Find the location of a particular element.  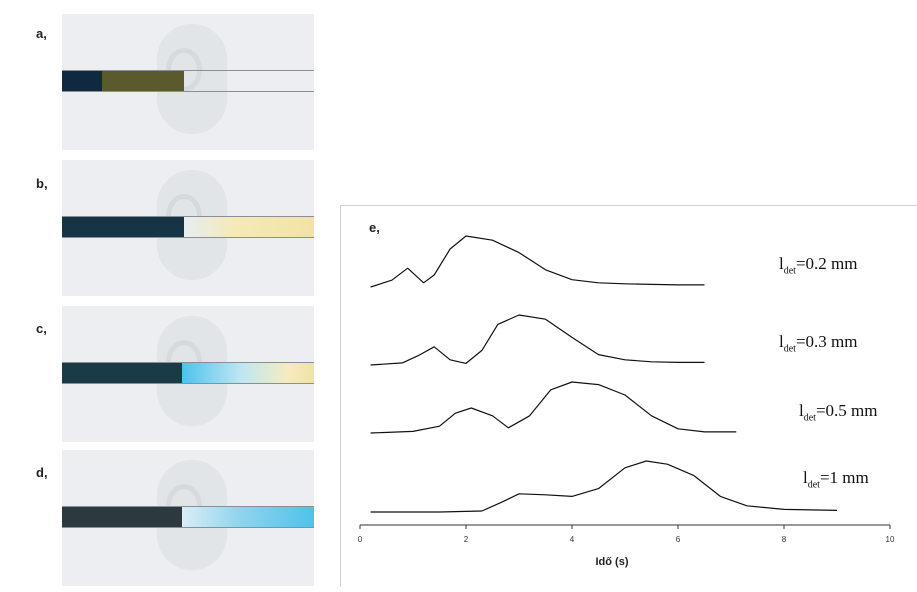

panel-b-photo is located at coordinates (188, 228).